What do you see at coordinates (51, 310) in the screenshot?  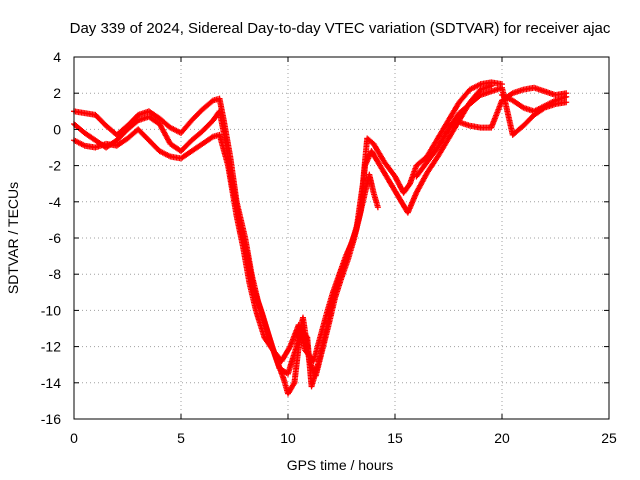 I see `y-tick-label: -10` at bounding box center [51, 310].